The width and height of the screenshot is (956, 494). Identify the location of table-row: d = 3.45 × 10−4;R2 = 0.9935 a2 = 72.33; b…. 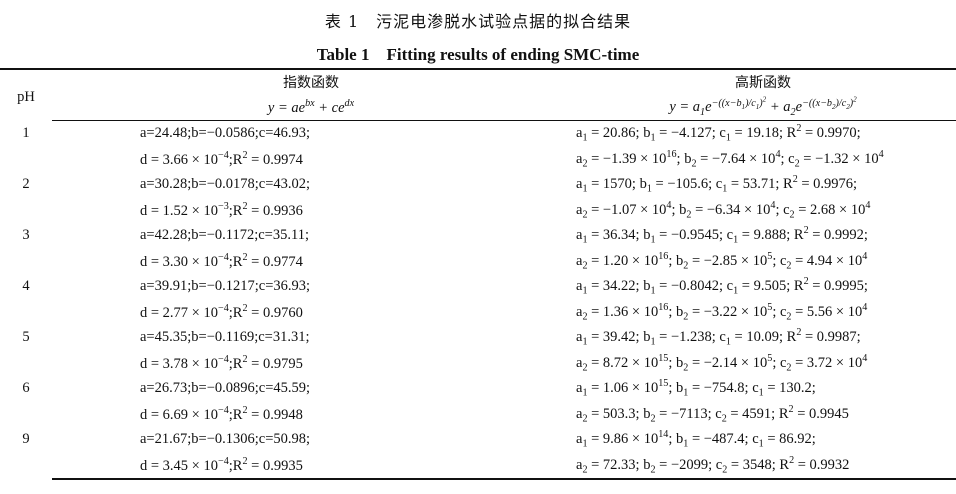
(478, 466).